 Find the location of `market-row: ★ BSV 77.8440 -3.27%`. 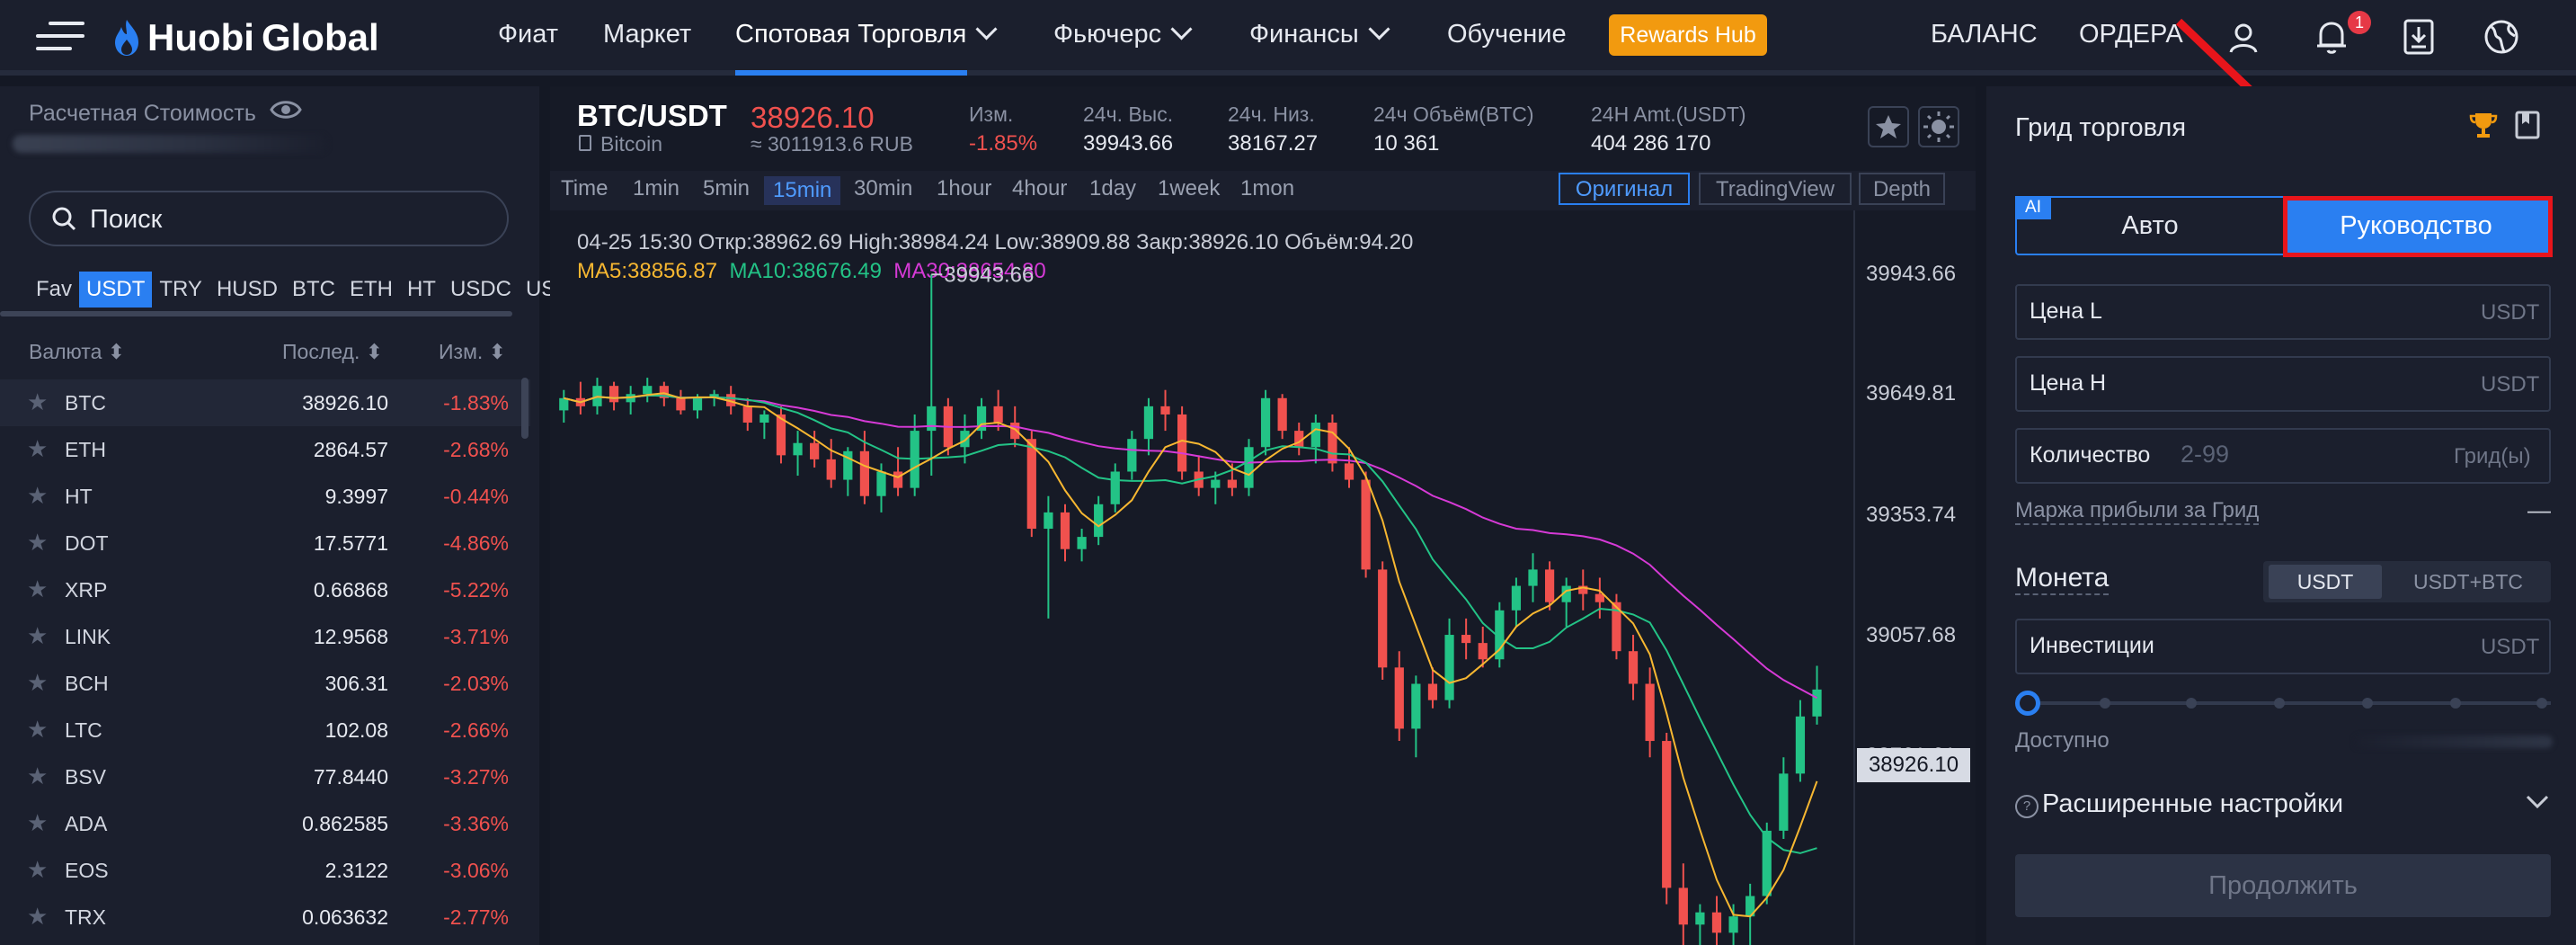

market-row: ★ BSV 77.8440 -3.27% is located at coordinates (265, 776).